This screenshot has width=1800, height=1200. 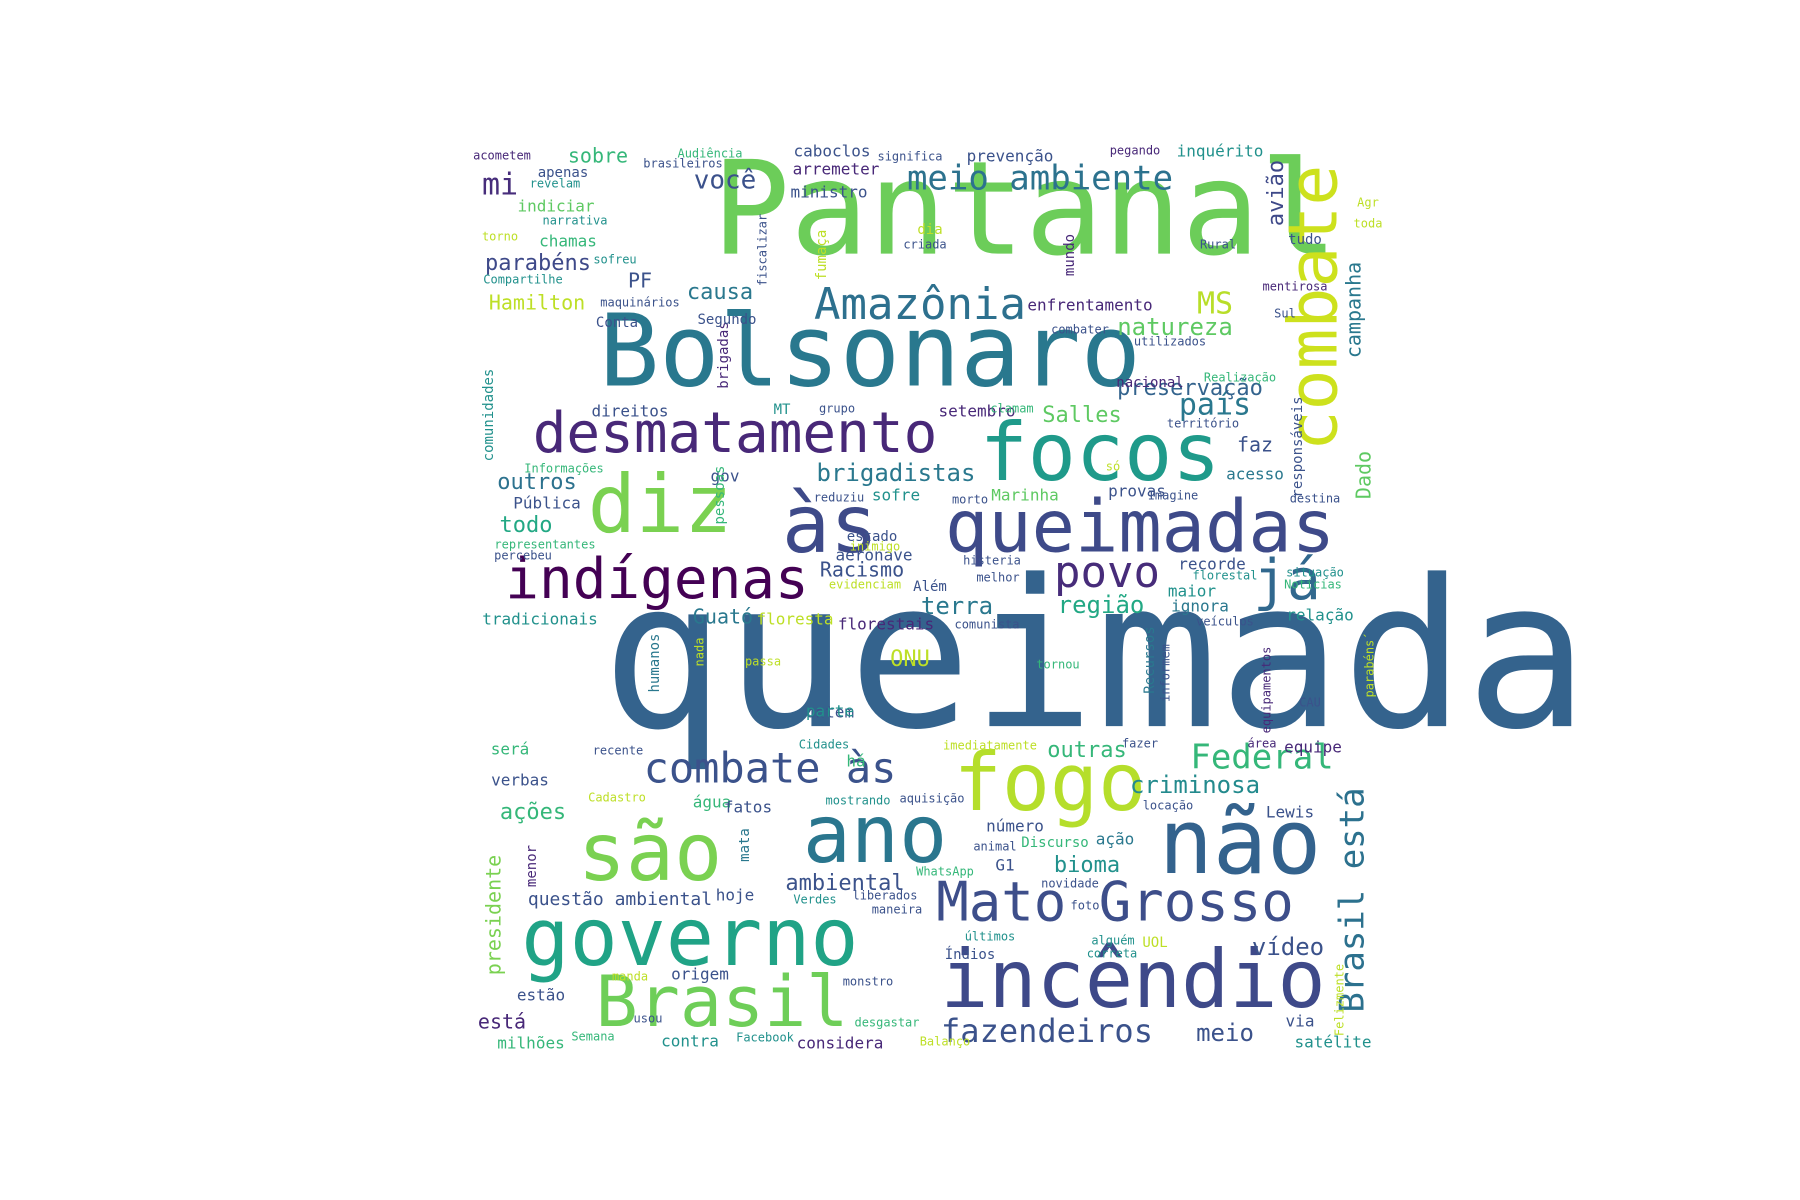 I want to click on word-locacao: locação, so click(x=1168, y=806).